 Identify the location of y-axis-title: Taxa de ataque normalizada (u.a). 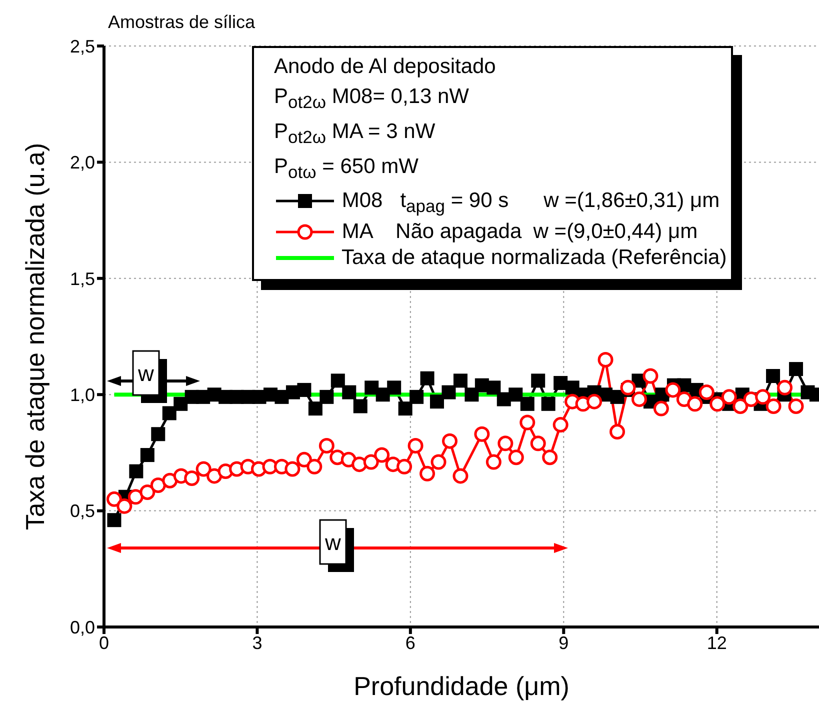
(35, 336).